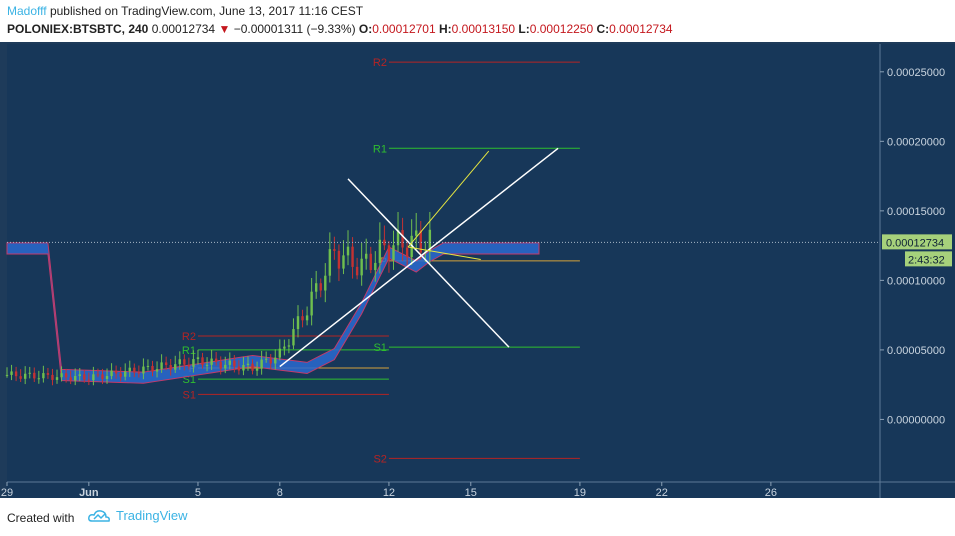 This screenshot has height=536, width=955. I want to click on bar-countdown-timer: 2:43:32, so click(926, 260).